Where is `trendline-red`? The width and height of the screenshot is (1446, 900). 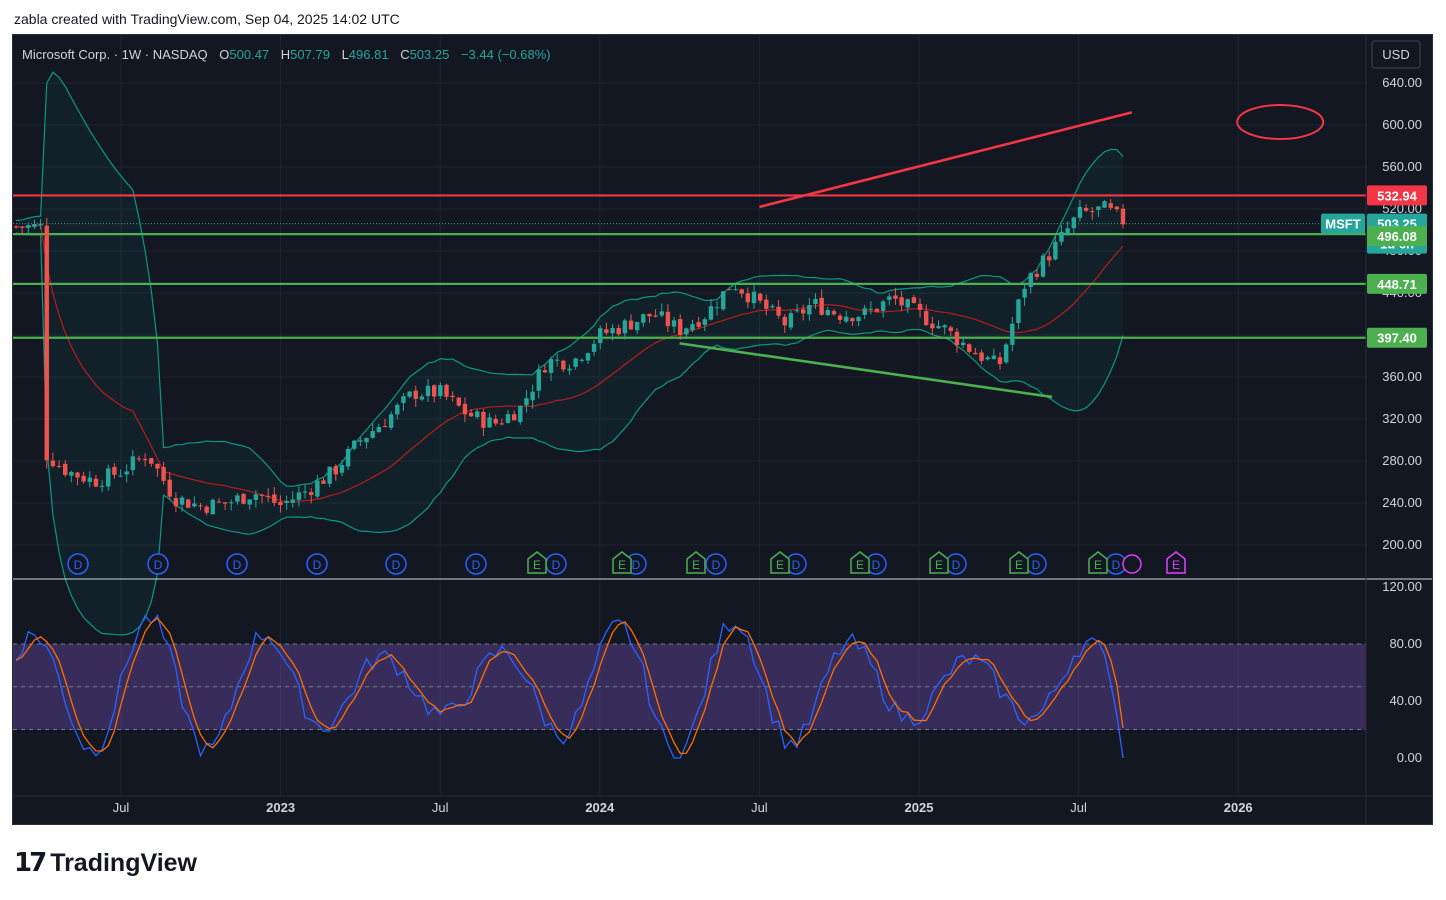 trendline-red is located at coordinates (946, 160).